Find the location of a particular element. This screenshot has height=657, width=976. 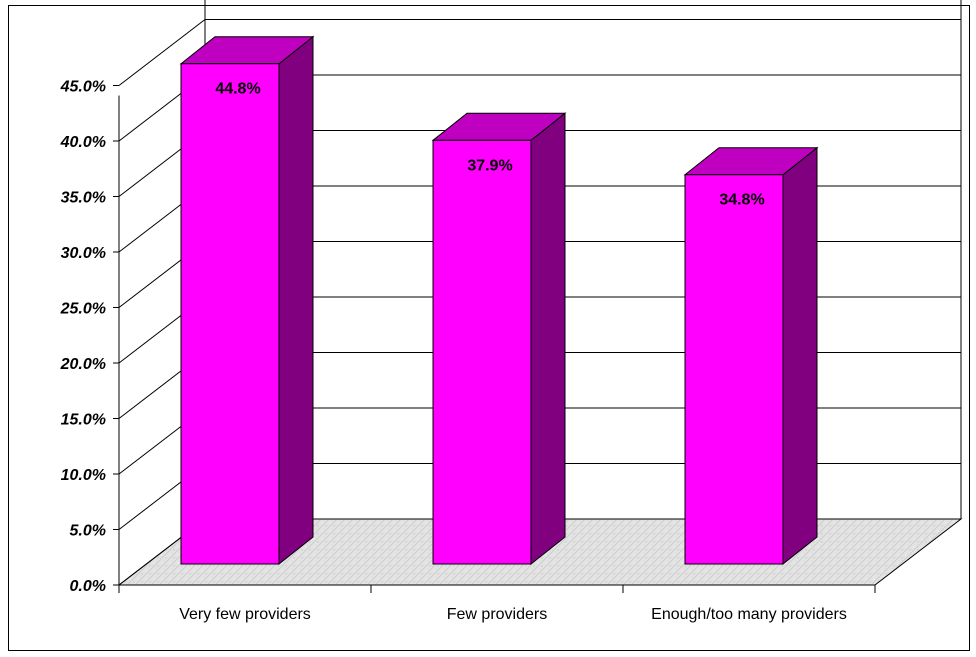

y-tick-label: 45.0% is located at coordinates (83, 87).